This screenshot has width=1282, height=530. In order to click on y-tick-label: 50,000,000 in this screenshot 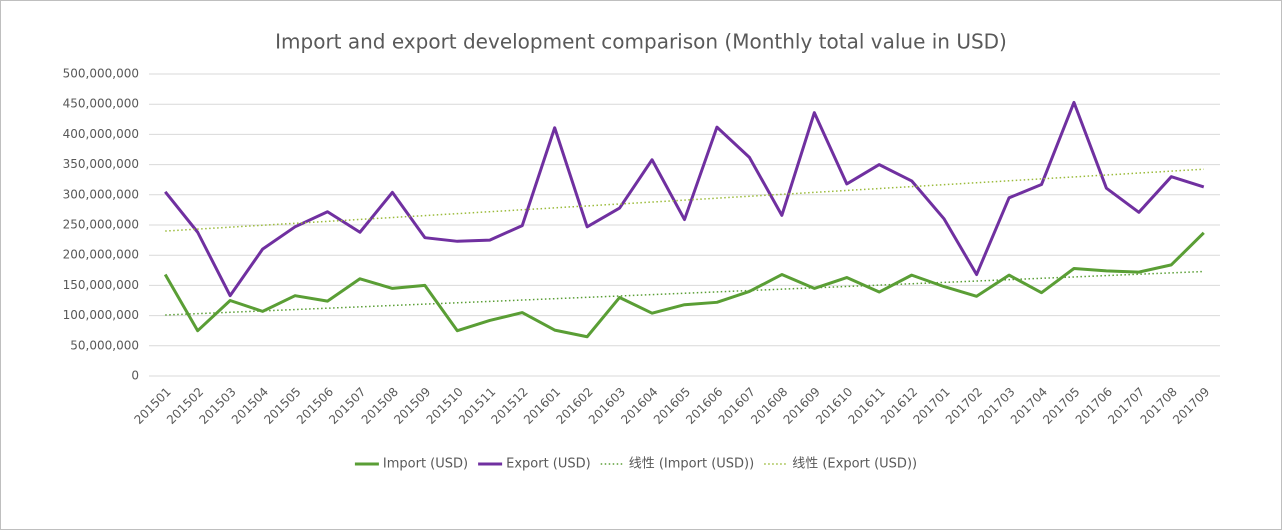, I will do `click(104, 345)`.